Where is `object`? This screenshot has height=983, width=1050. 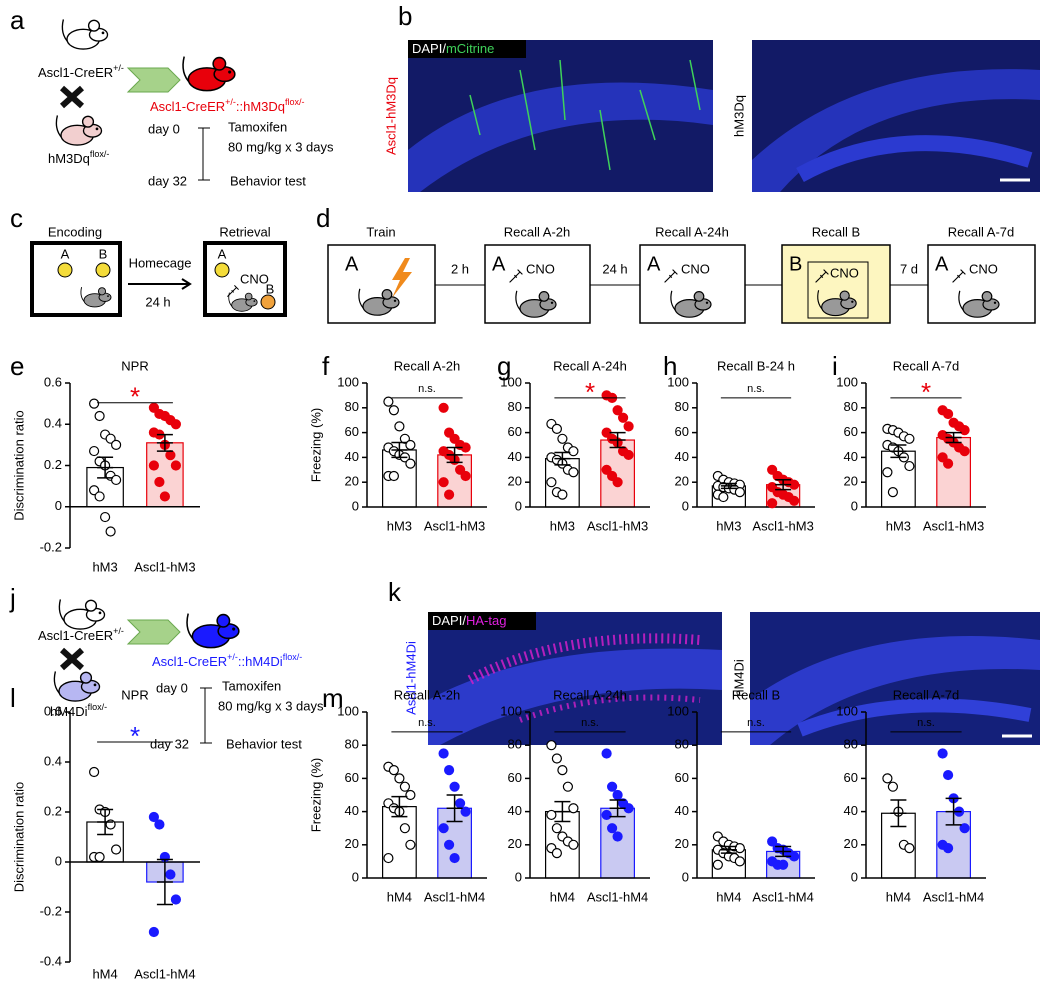 object is located at coordinates (268, 302).